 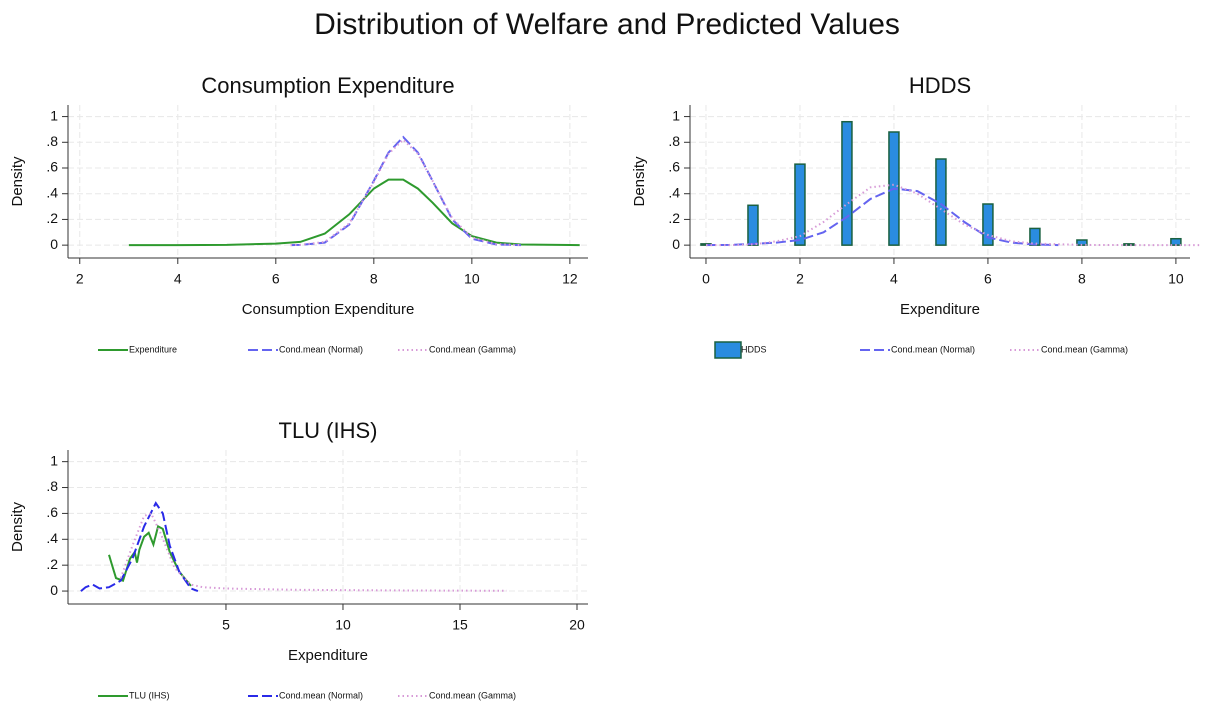 I want to click on x-tick-label: 0, so click(x=706, y=279).